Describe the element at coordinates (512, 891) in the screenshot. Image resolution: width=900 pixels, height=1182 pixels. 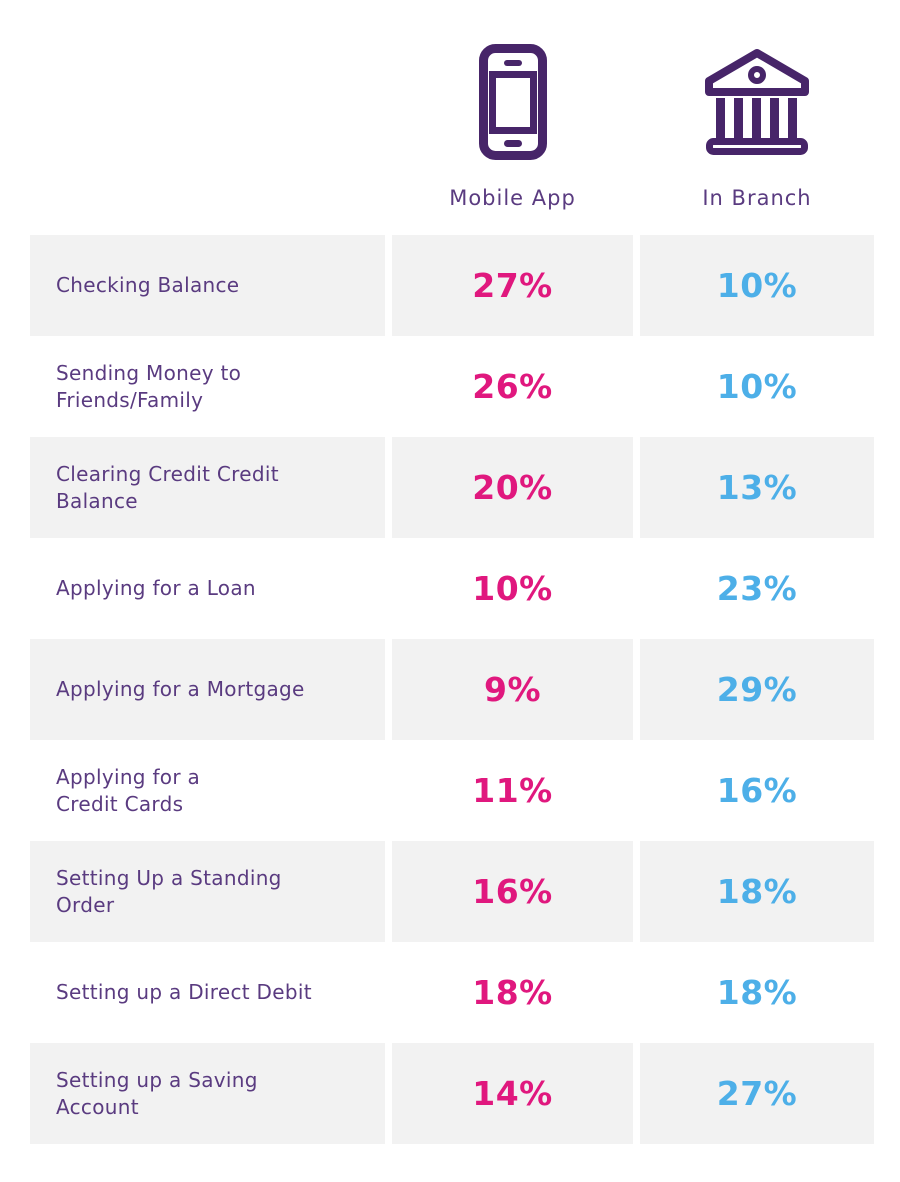
I see `mobile-app-value: 16%` at that location.